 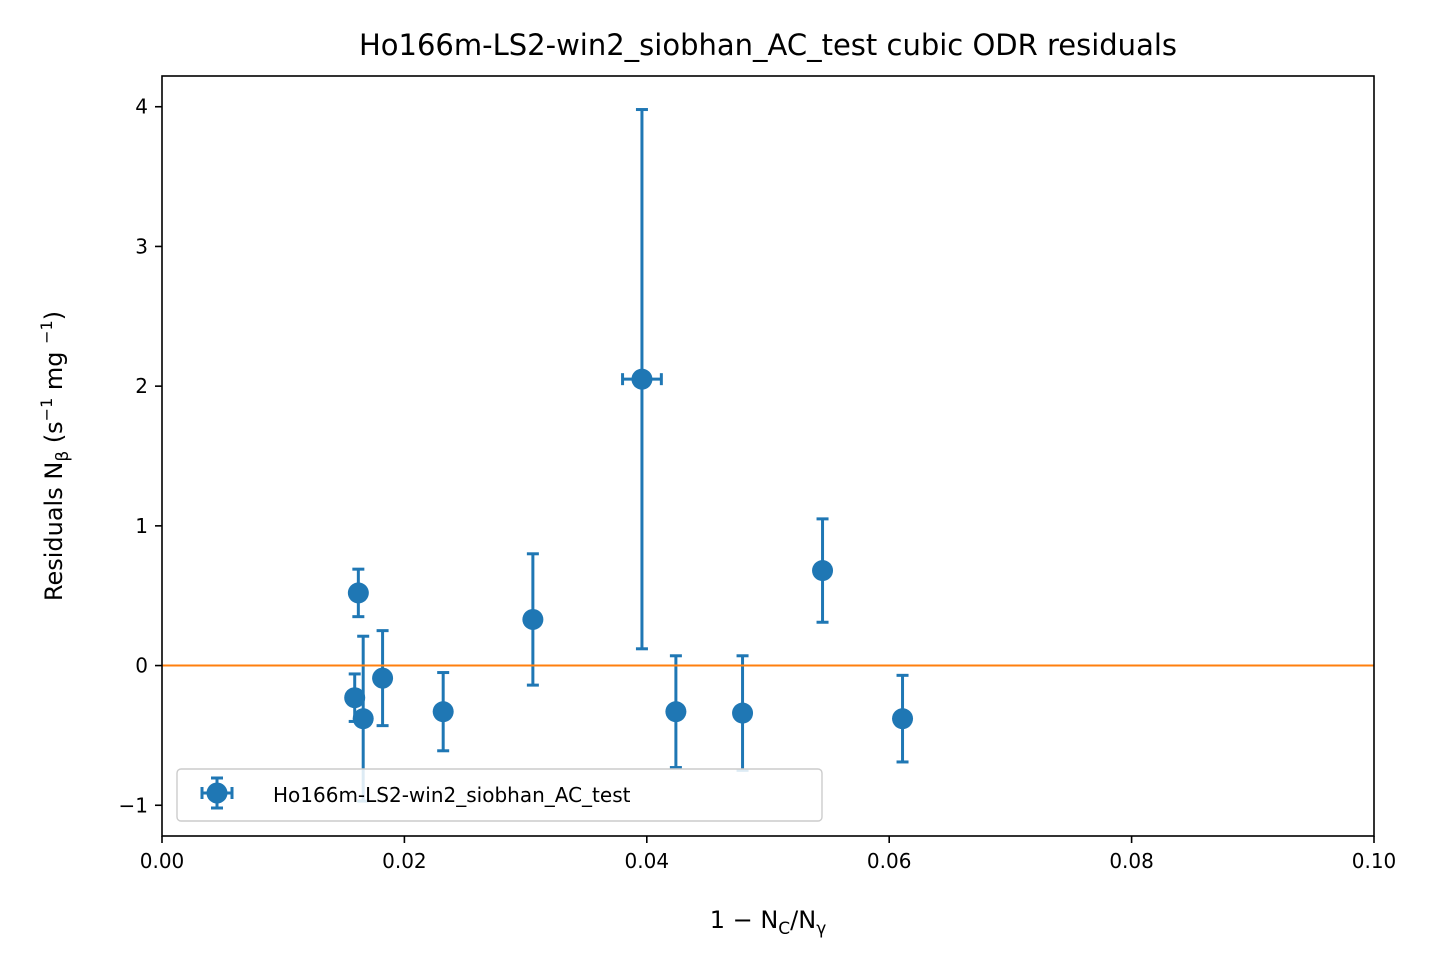 What do you see at coordinates (141, 107) in the screenshot?
I see `y-tick-label-5: 4` at bounding box center [141, 107].